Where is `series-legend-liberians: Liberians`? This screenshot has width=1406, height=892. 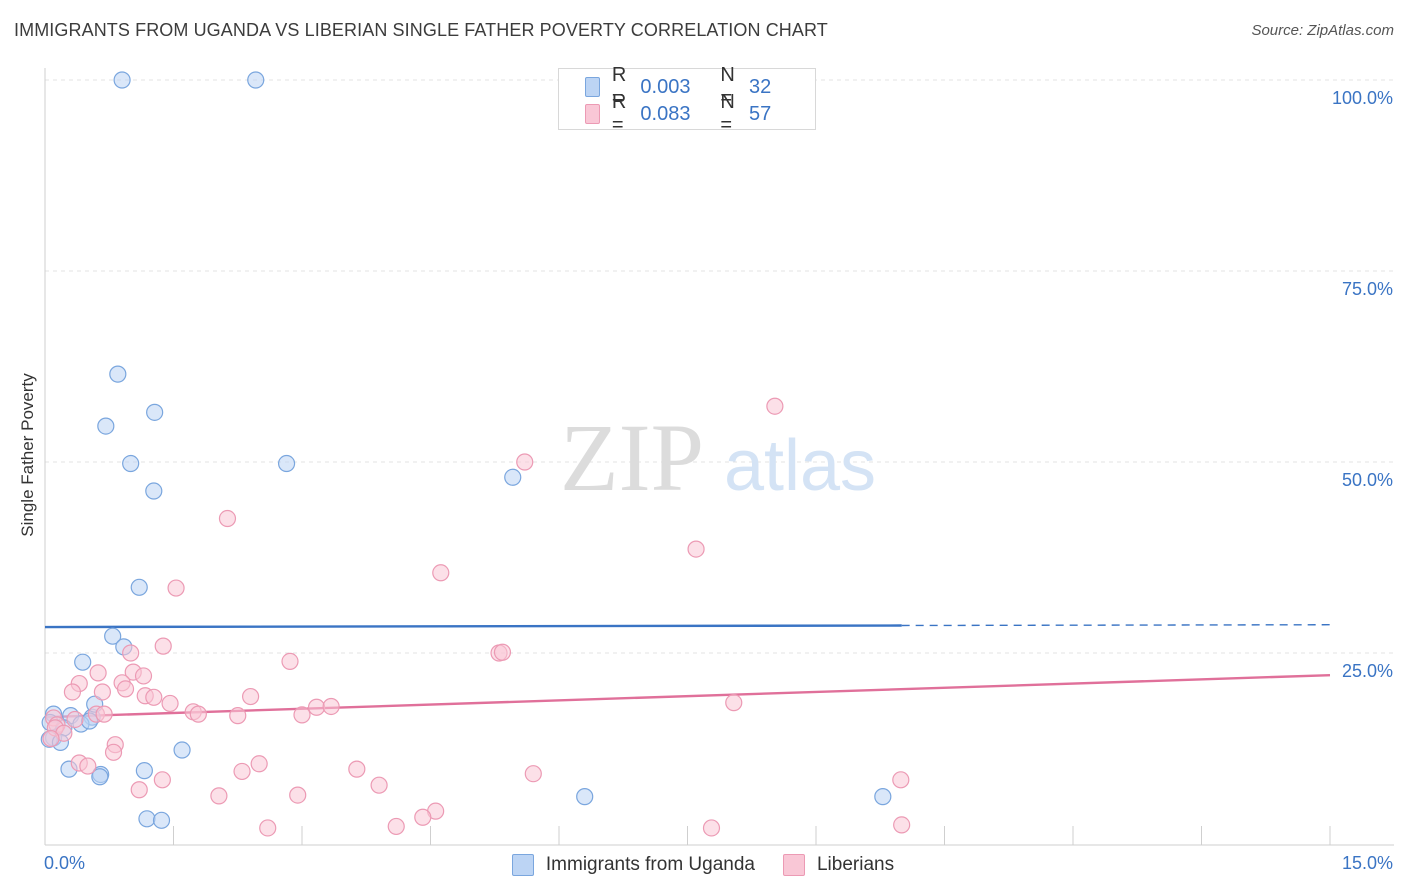
series-legend-liberians: Liberians is located at coordinates (838, 865).